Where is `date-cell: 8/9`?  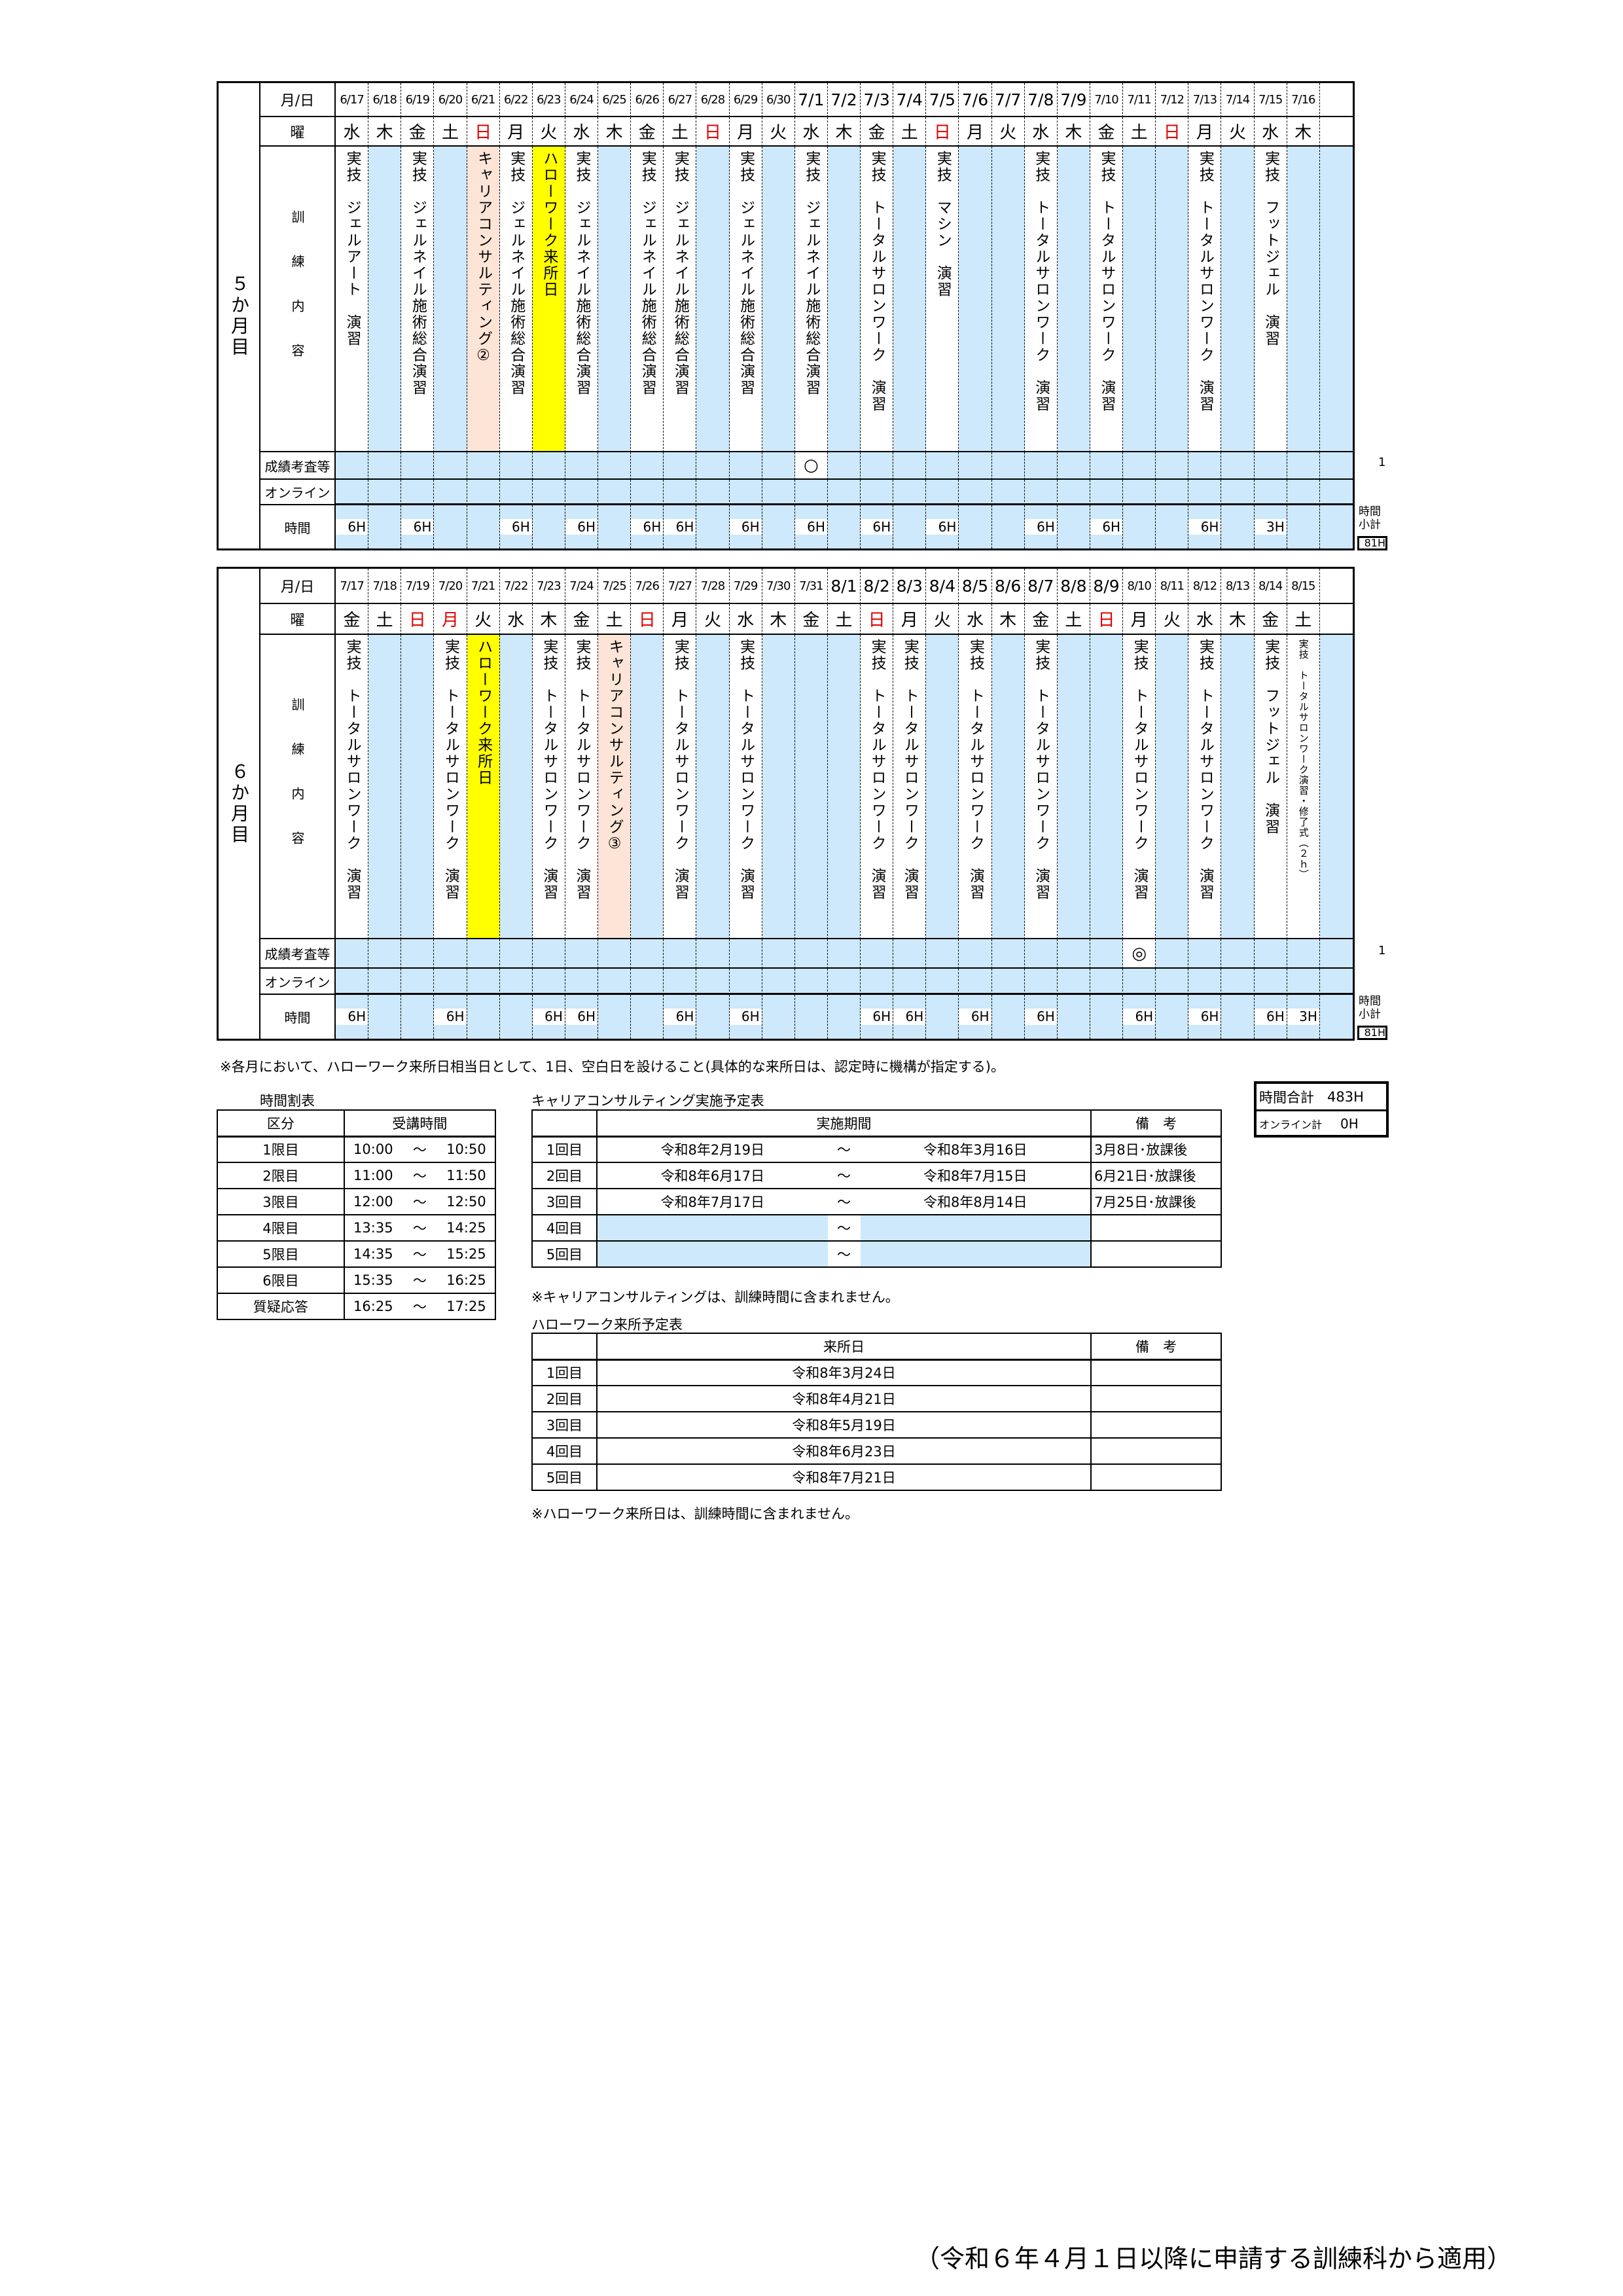
date-cell: 8/9 is located at coordinates (1107, 586).